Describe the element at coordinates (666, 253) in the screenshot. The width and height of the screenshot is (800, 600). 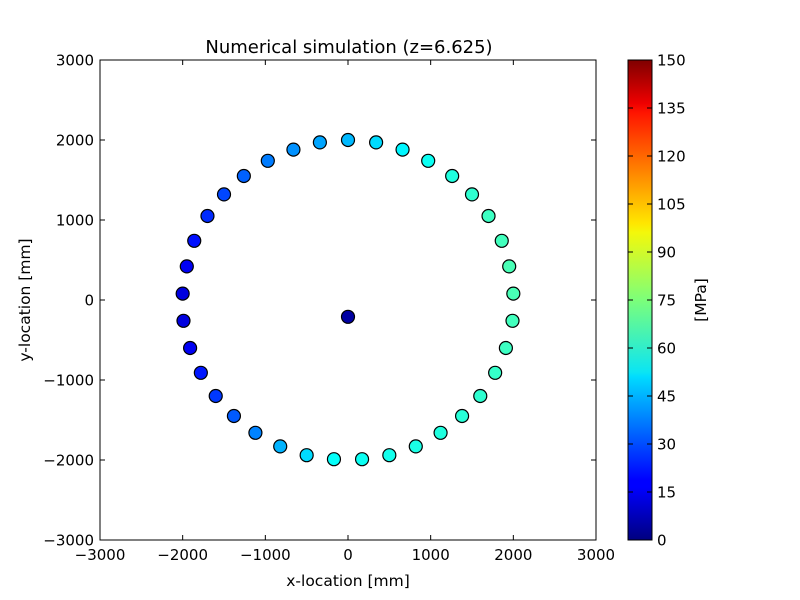
I see `colorbar-tick-label: 90` at that location.